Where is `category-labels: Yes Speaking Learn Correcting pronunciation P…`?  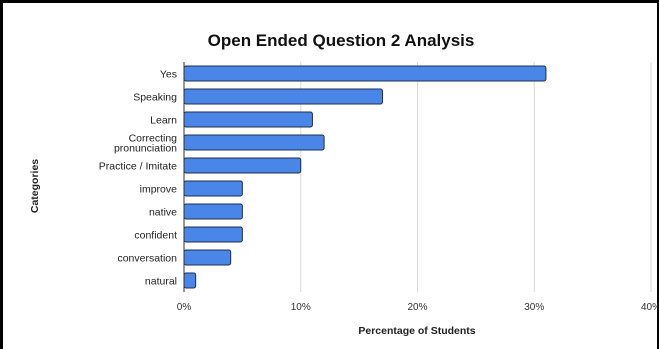 category-labels: Yes Speaking Learn Correcting pronunciation P… is located at coordinates (138, 178).